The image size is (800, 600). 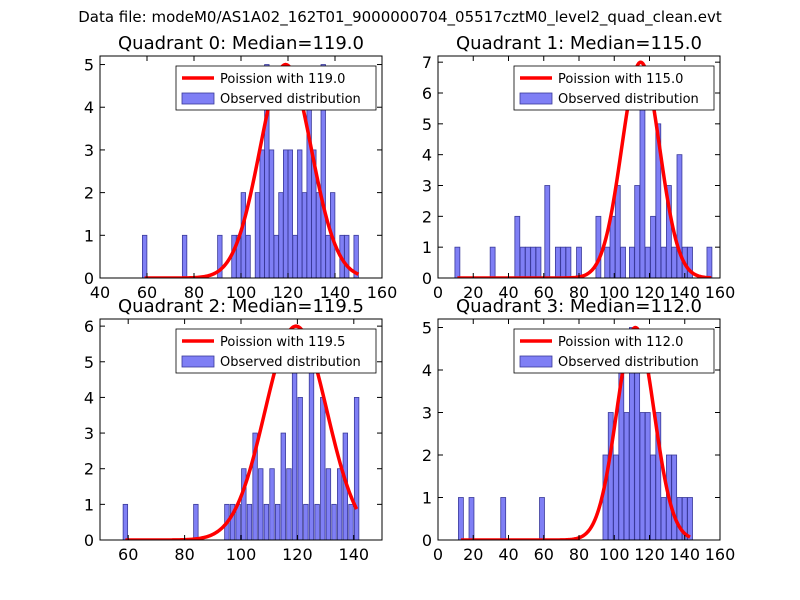 What do you see at coordinates (241, 554) in the screenshot?
I see `x-tick-label: 100` at bounding box center [241, 554].